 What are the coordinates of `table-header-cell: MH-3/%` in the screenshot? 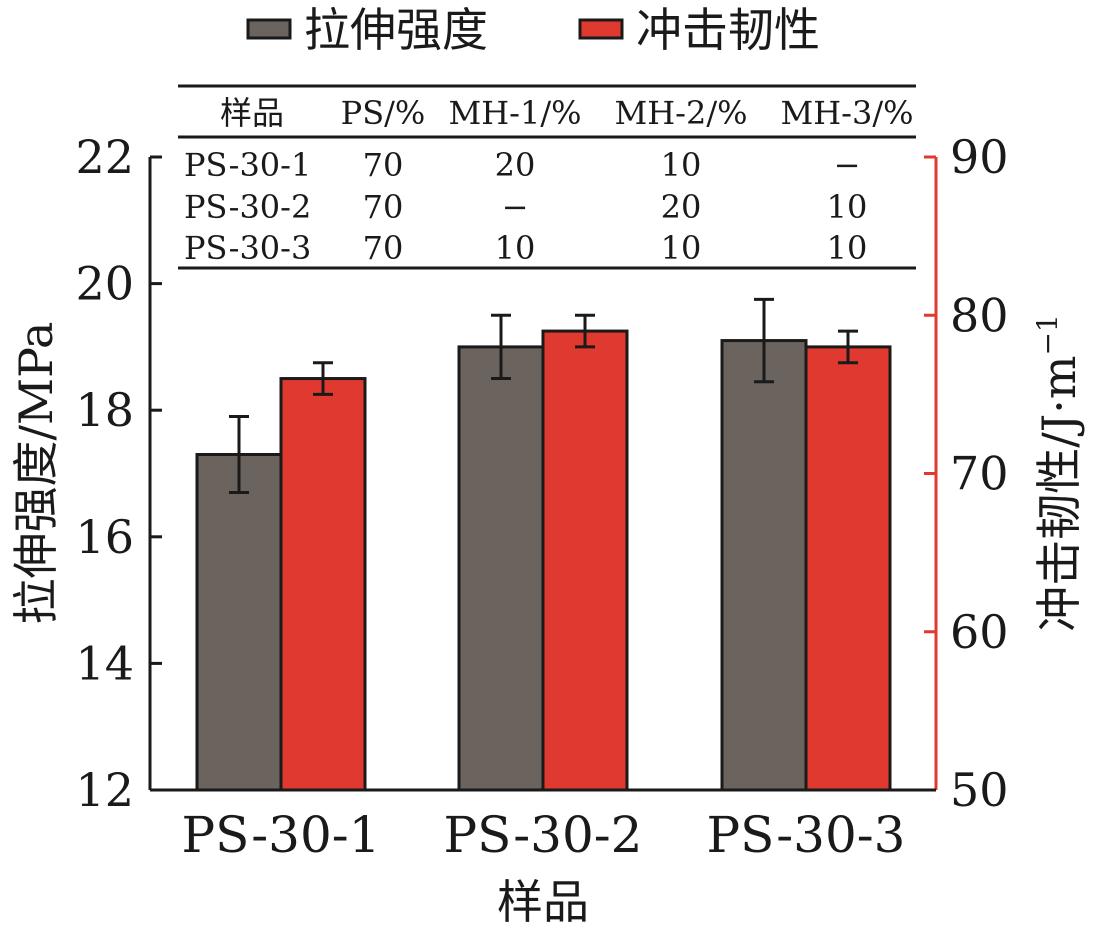 It's located at (846, 113).